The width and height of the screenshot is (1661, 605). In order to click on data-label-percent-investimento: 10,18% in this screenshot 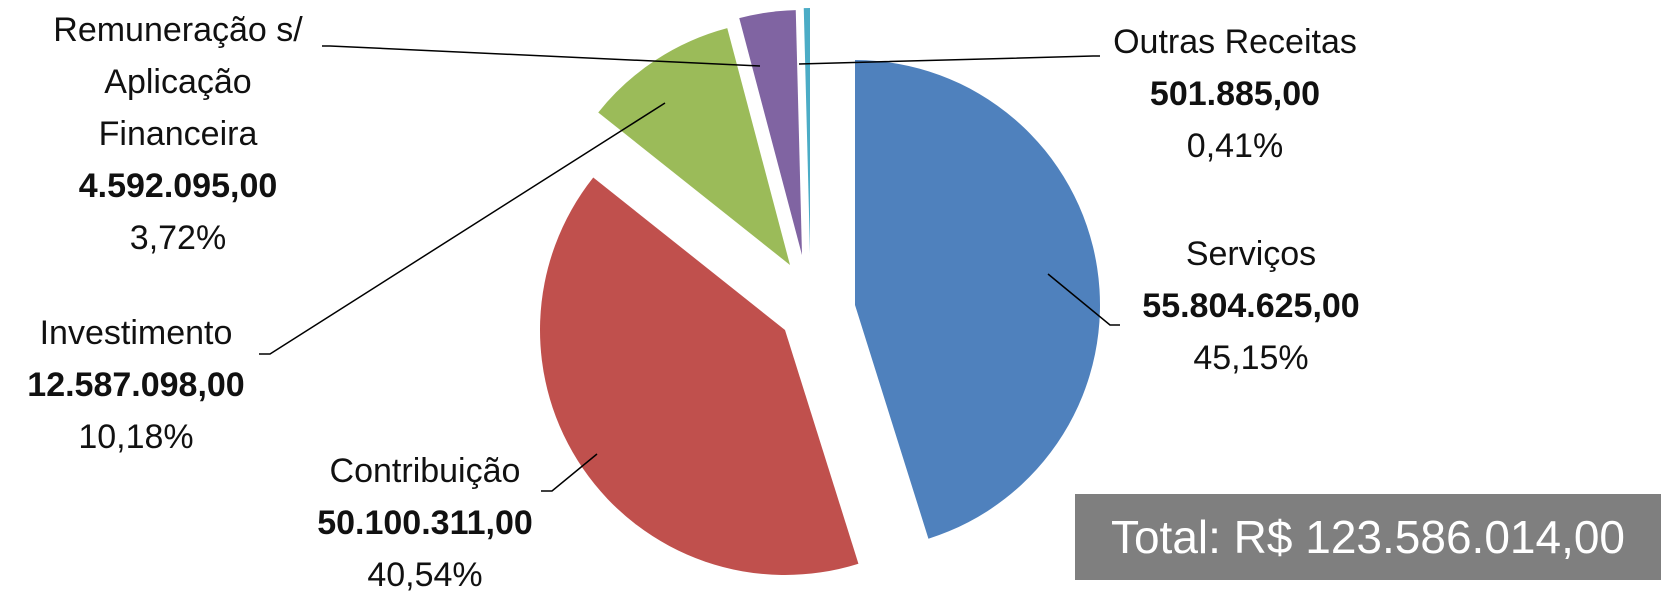, I will do `click(135, 437)`.